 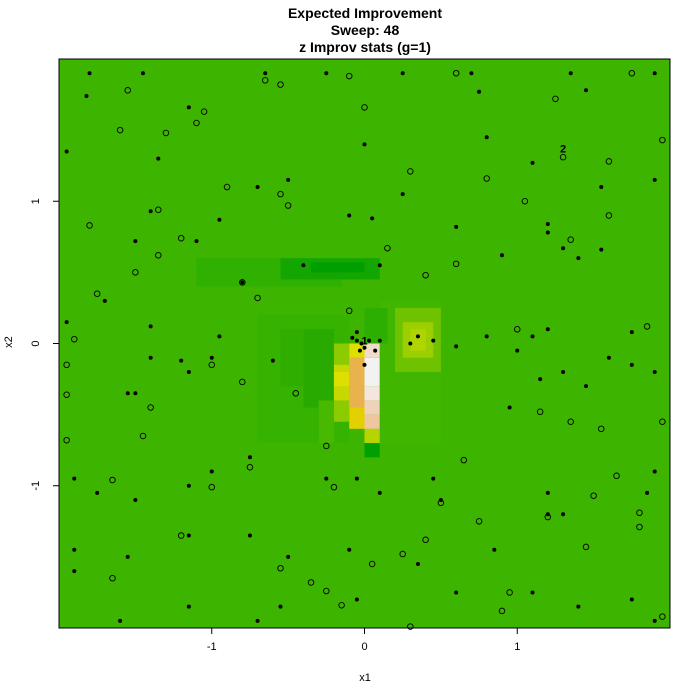 What do you see at coordinates (517, 647) in the screenshot?
I see `x-tick-label: 1` at bounding box center [517, 647].